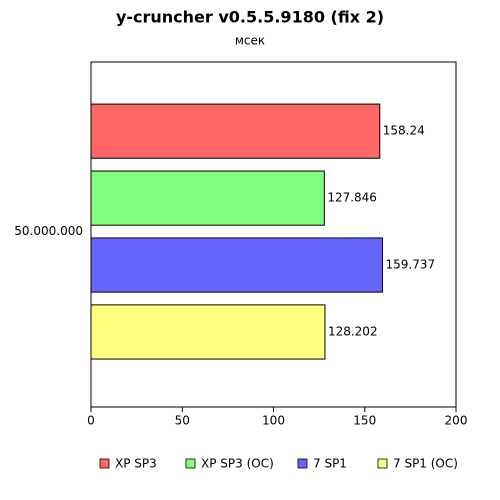  What do you see at coordinates (411, 265) in the screenshot?
I see `value-label: 159.737` at bounding box center [411, 265].